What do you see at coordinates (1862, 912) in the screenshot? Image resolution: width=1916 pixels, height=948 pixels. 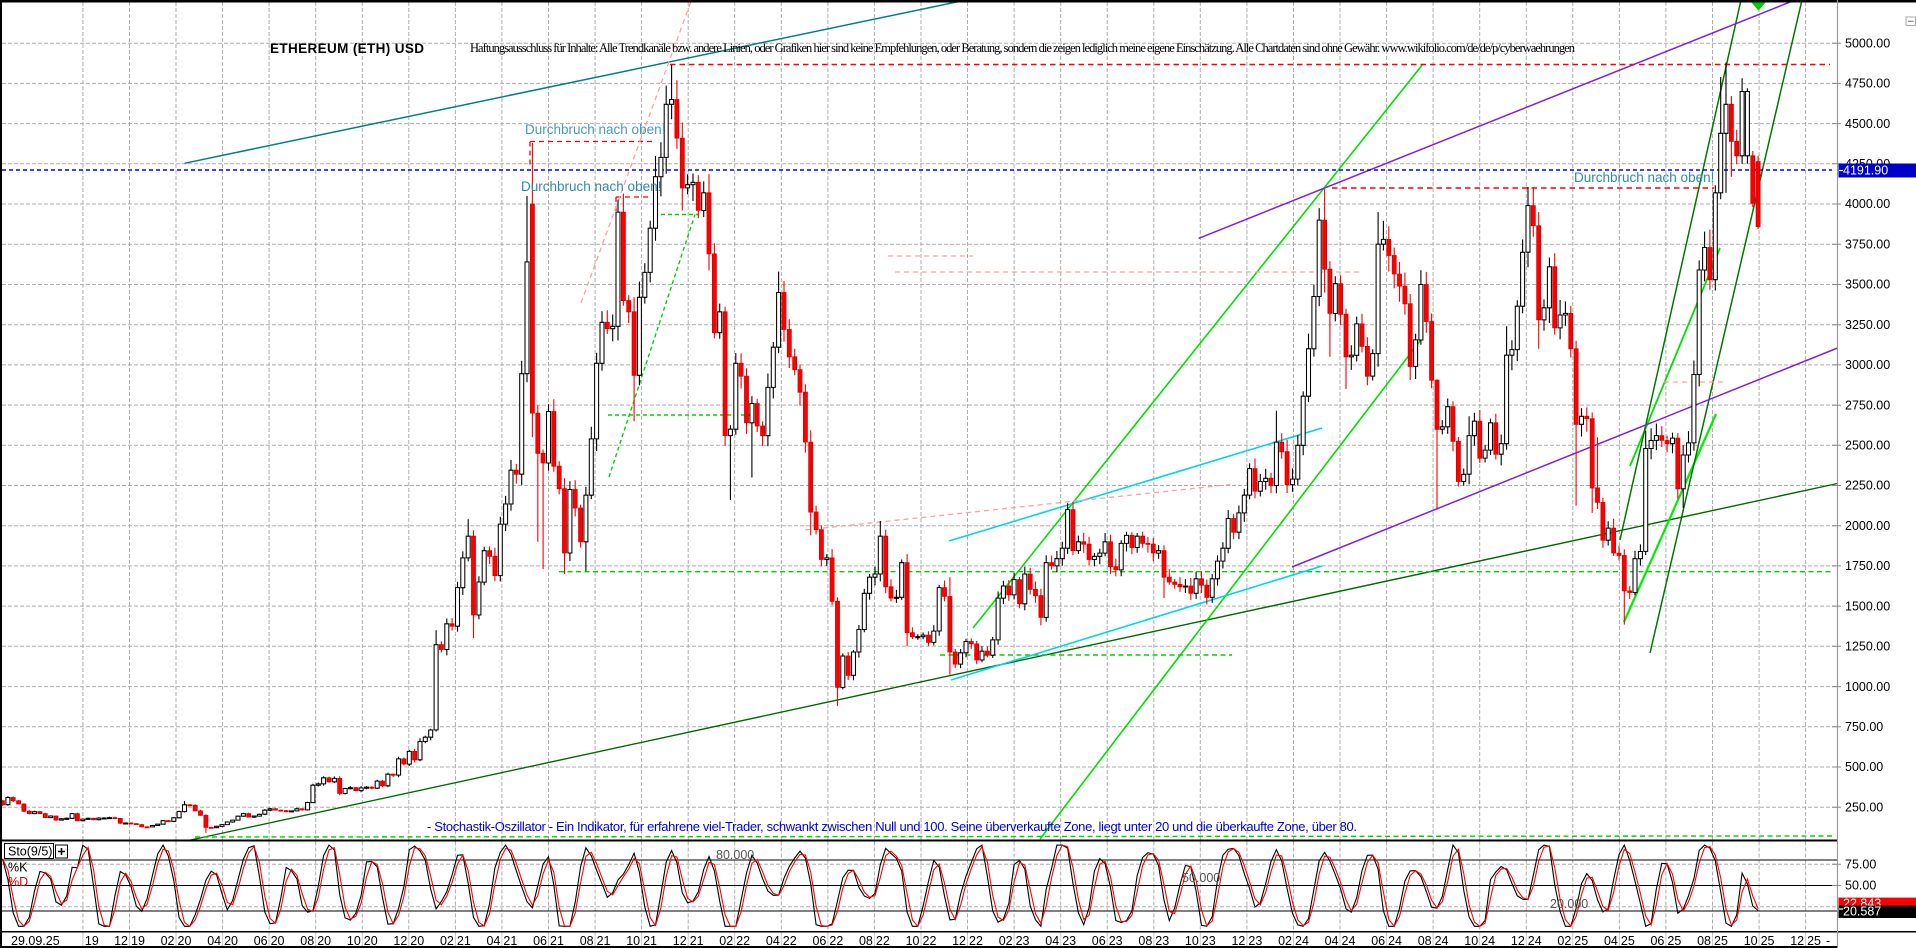 I see `svg-text: 20.587` at bounding box center [1862, 912].